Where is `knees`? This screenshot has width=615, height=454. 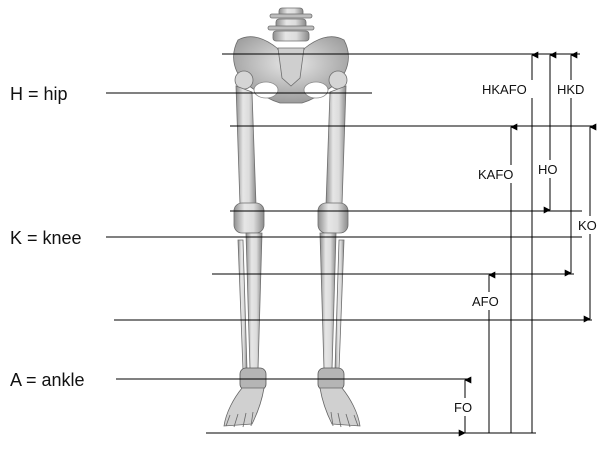
knees is located at coordinates (291, 218).